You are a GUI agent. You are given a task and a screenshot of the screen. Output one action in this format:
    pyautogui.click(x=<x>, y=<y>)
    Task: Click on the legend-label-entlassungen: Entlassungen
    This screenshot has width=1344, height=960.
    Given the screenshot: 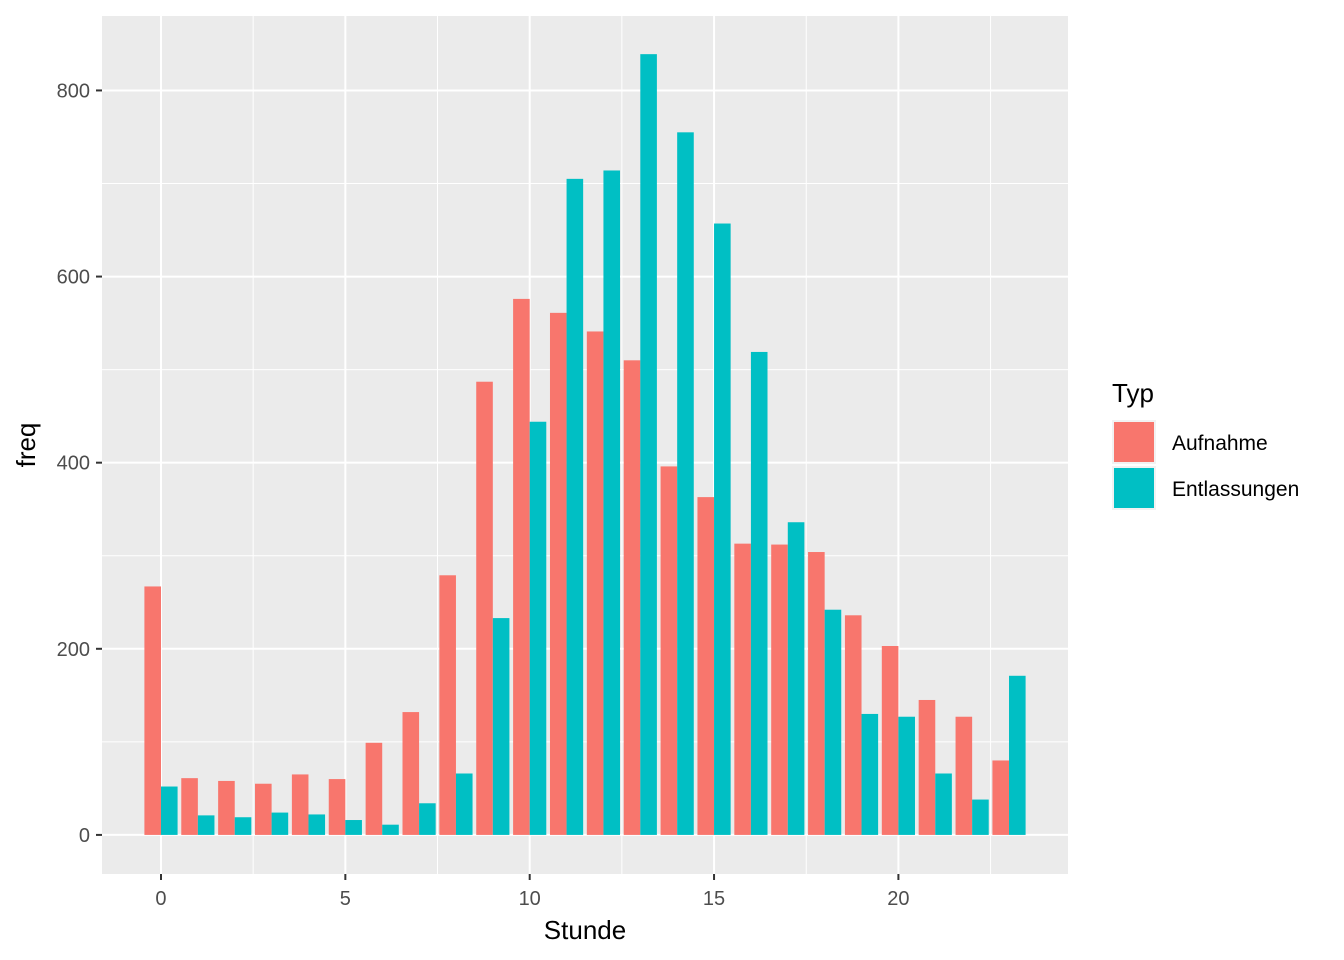 What is the action you would take?
    pyautogui.click(x=1235, y=489)
    